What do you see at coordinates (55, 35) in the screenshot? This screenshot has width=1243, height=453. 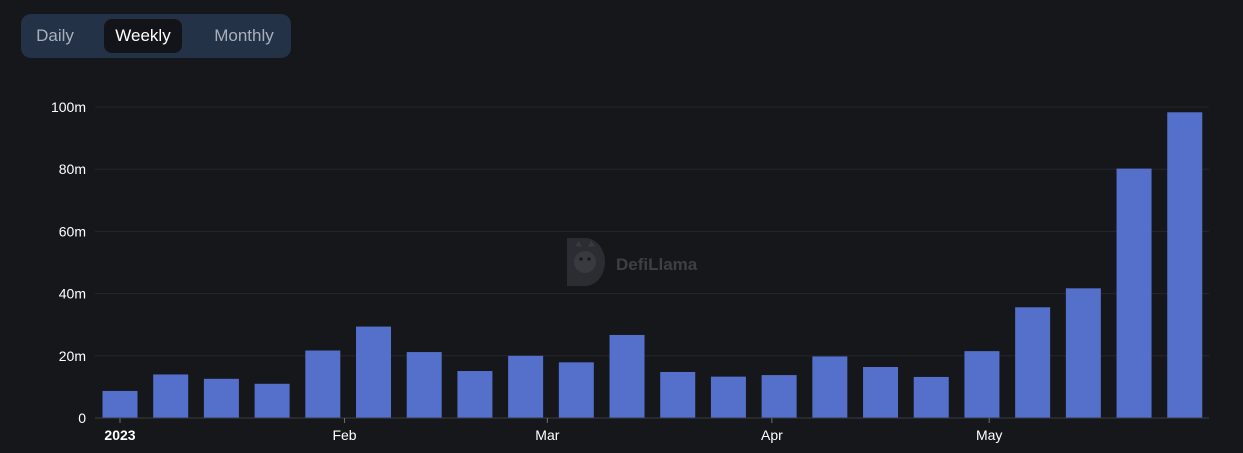 I see `tab-daily: Daily` at bounding box center [55, 35].